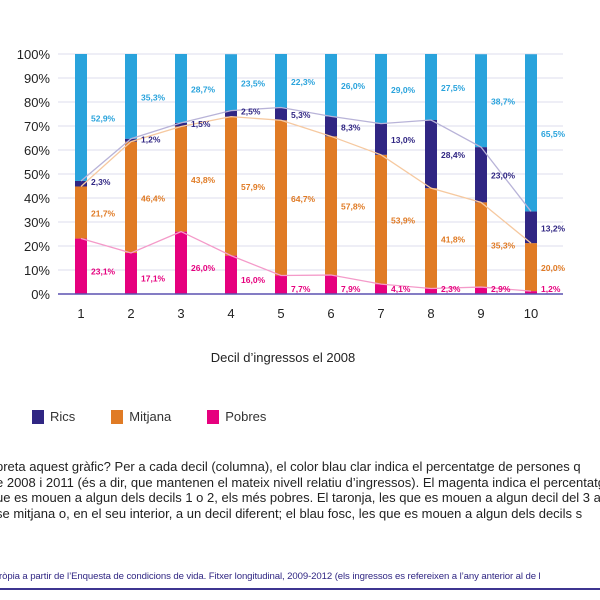  I want to click on data-label: 23,0%, so click(503, 176).